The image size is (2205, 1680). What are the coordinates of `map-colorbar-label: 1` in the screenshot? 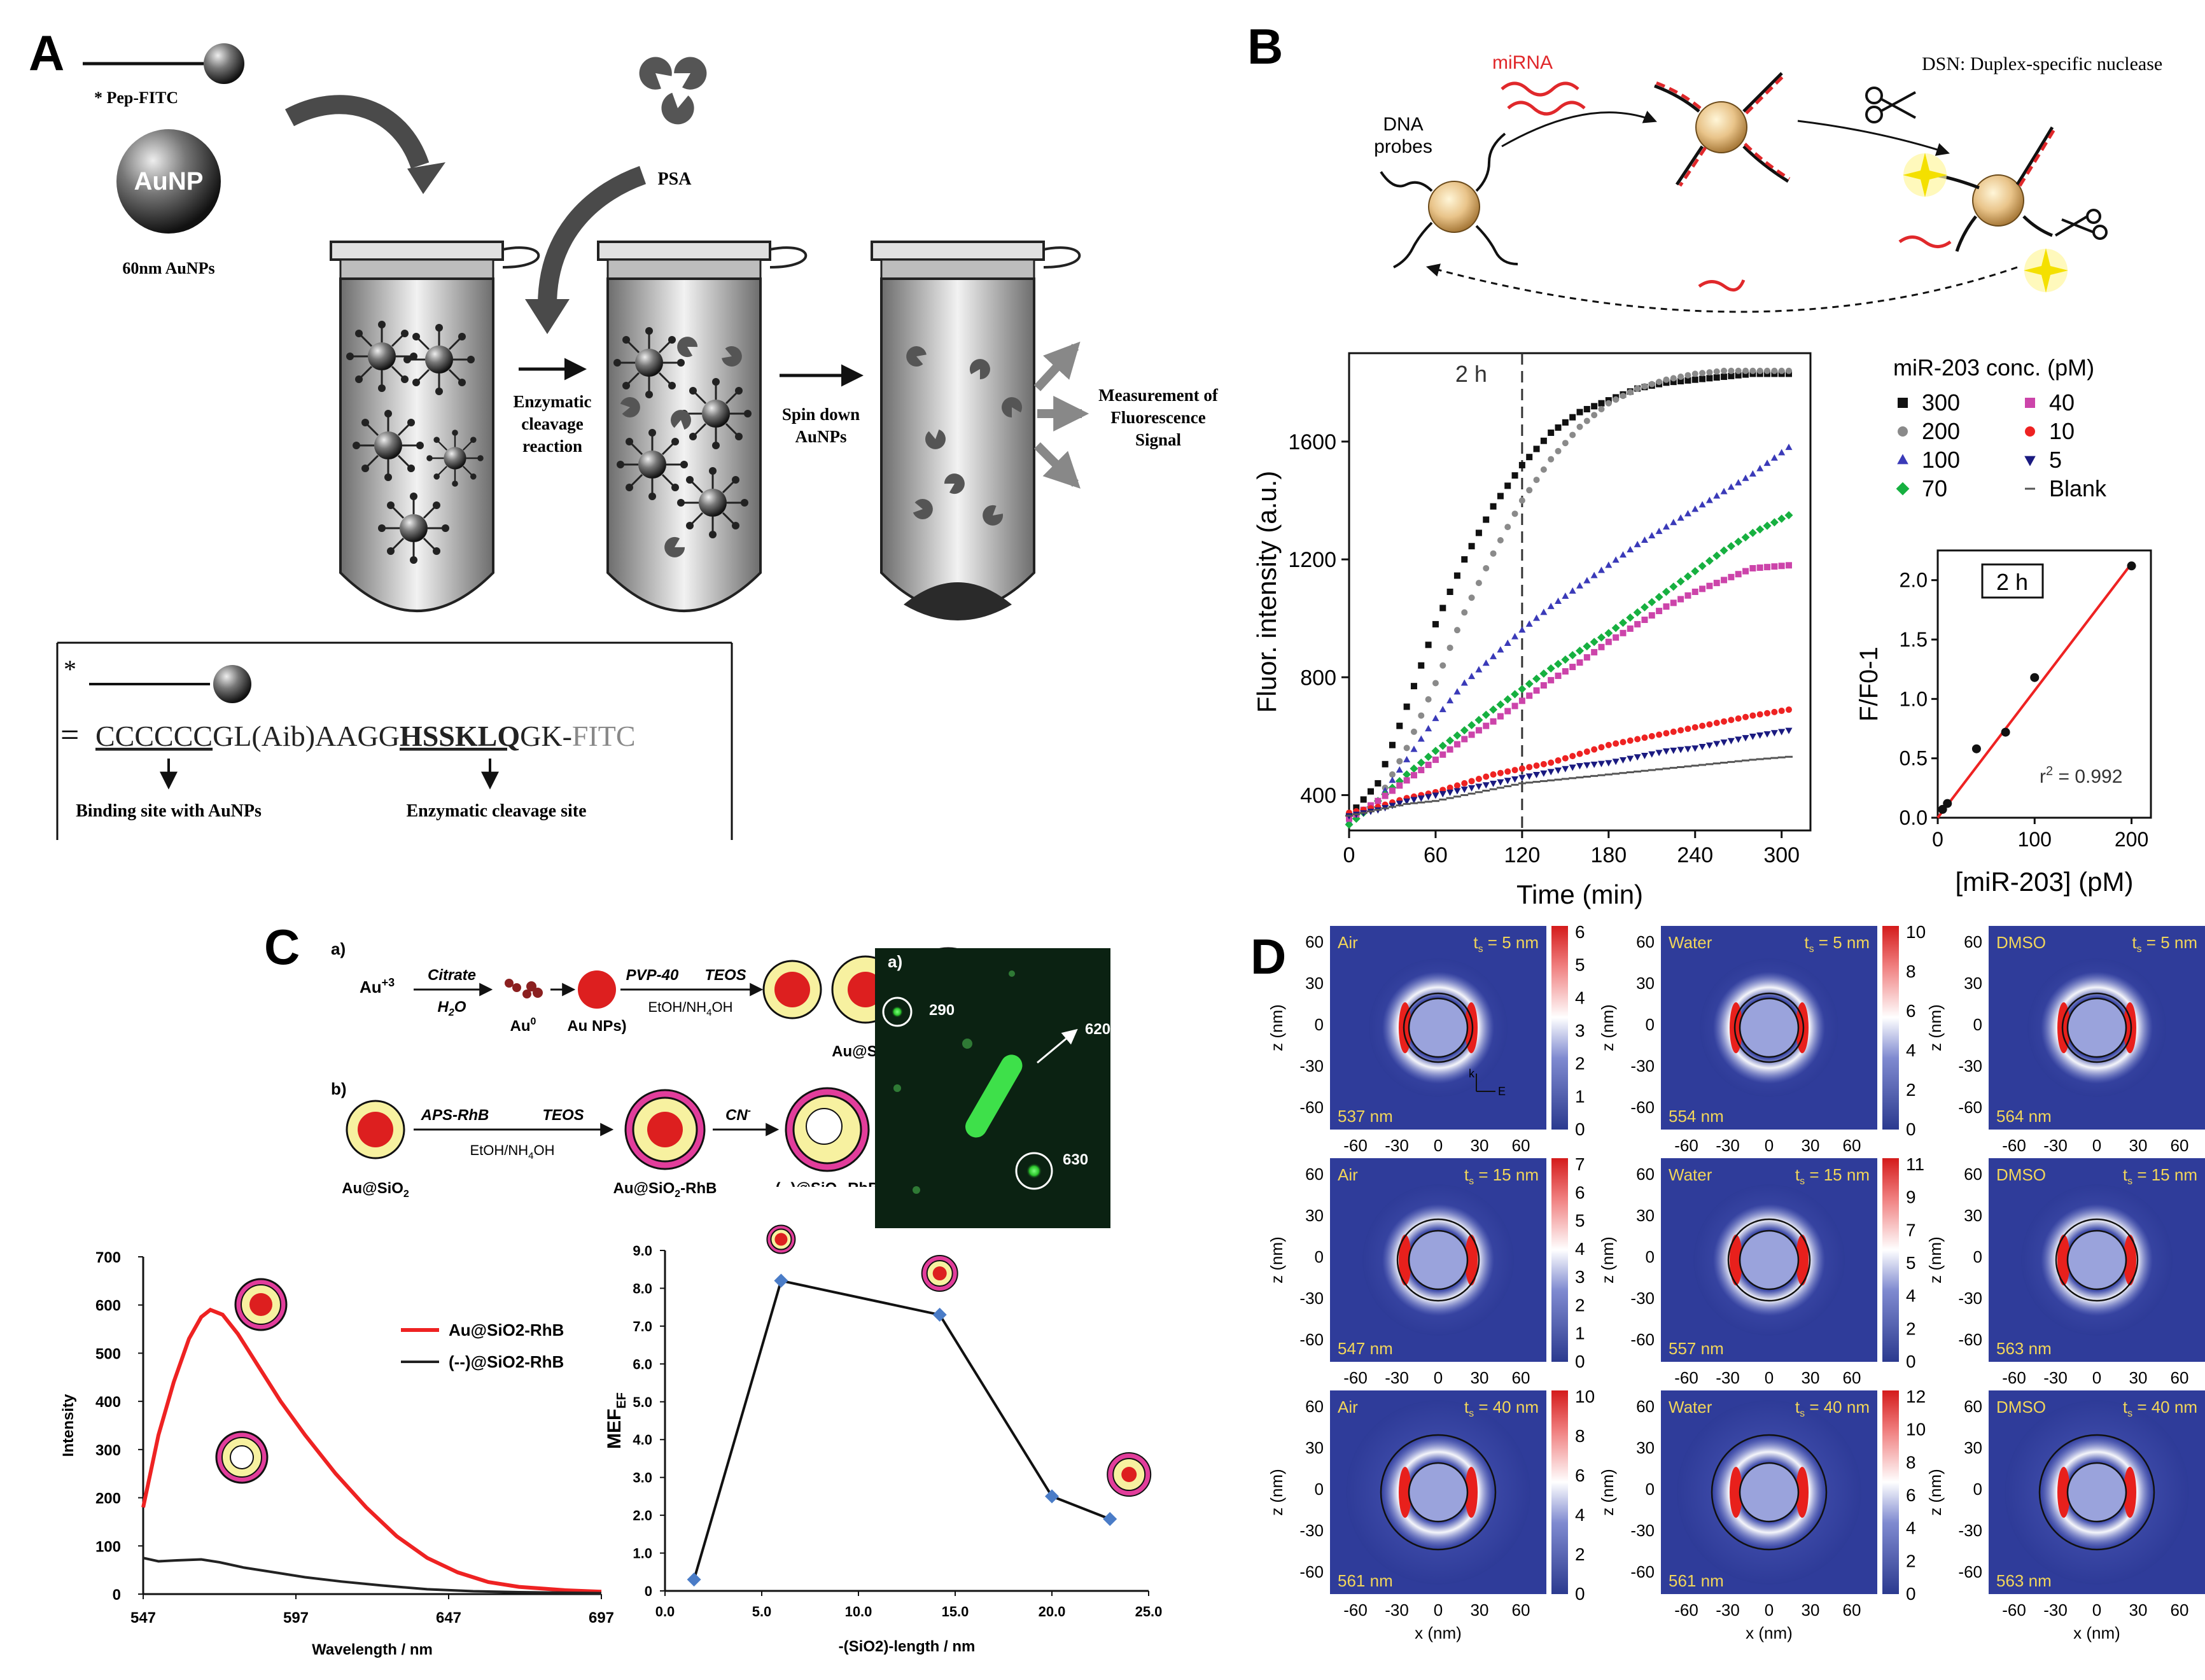 It's located at (1580, 1096).